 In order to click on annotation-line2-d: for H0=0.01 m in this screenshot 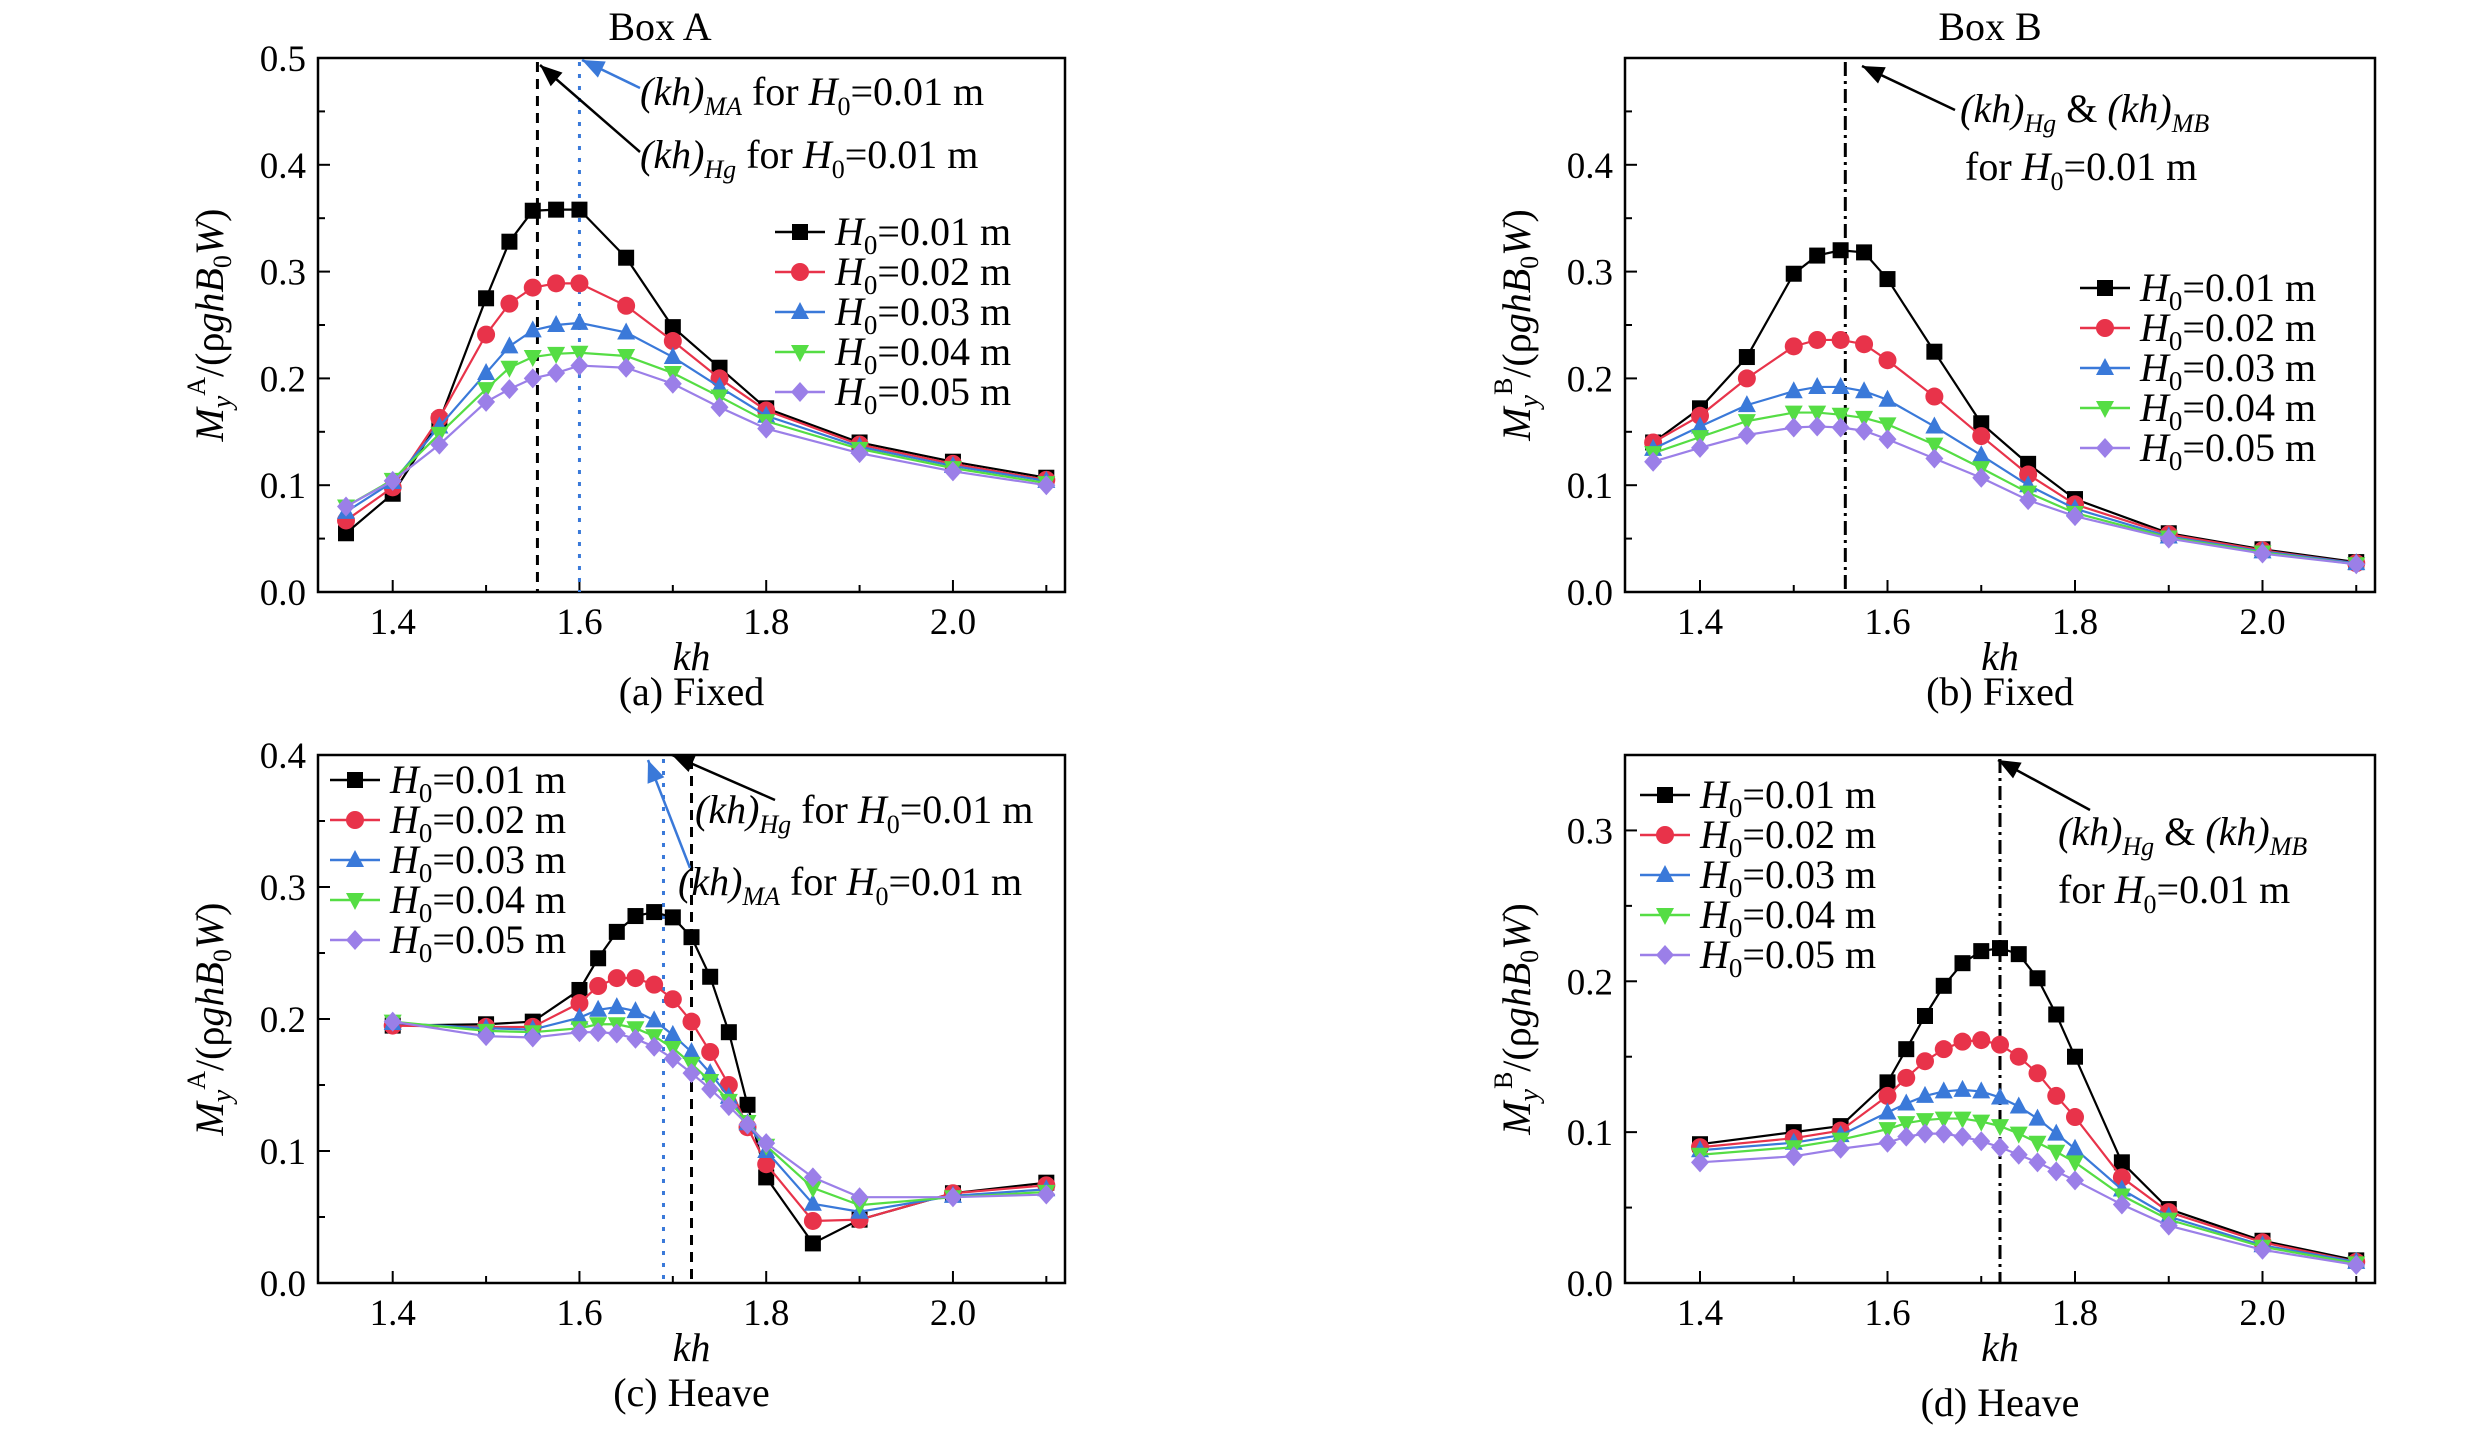, I will do `click(2174, 893)`.